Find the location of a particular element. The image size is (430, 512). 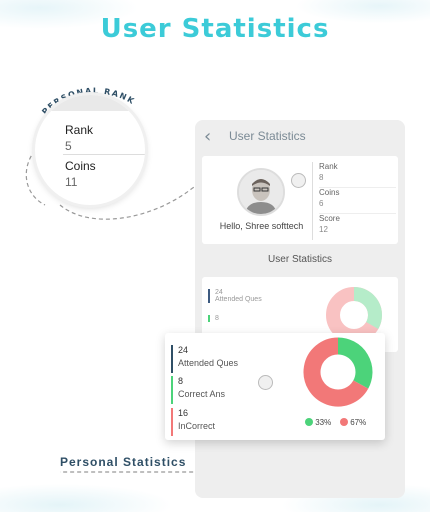

profile-score-value: 12 is located at coordinates (323, 229).